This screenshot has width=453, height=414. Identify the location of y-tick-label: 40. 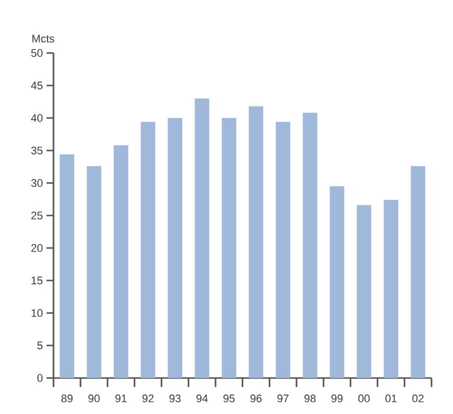
(37, 118).